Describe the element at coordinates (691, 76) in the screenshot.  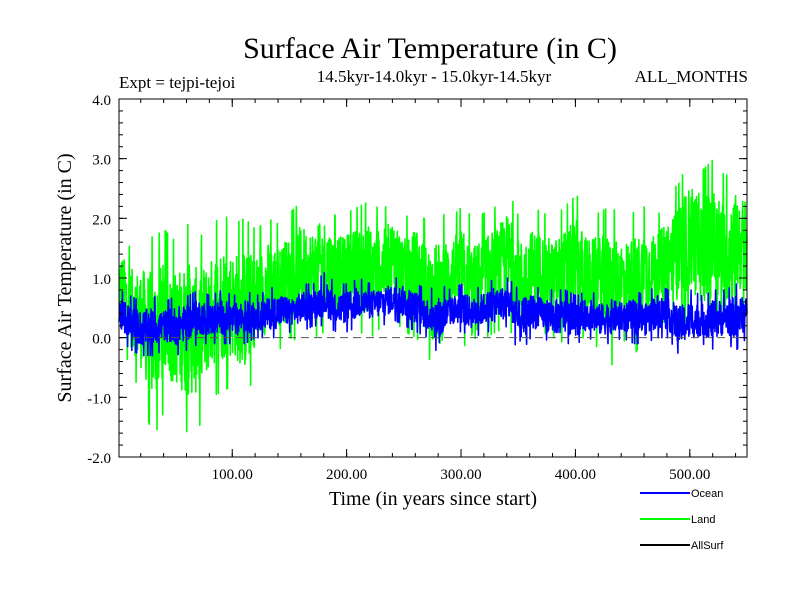
I see `subtitle-right: ALL_MONTHS` at that location.